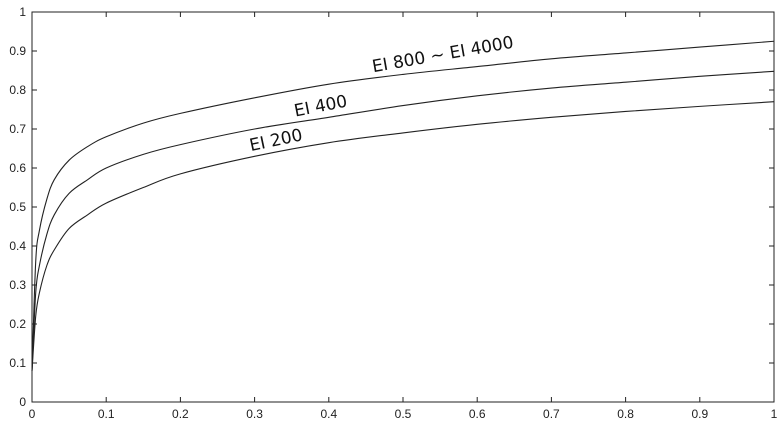 This screenshot has height=424, width=780. I want to click on x-tick-label: 0.4, so click(328, 414).